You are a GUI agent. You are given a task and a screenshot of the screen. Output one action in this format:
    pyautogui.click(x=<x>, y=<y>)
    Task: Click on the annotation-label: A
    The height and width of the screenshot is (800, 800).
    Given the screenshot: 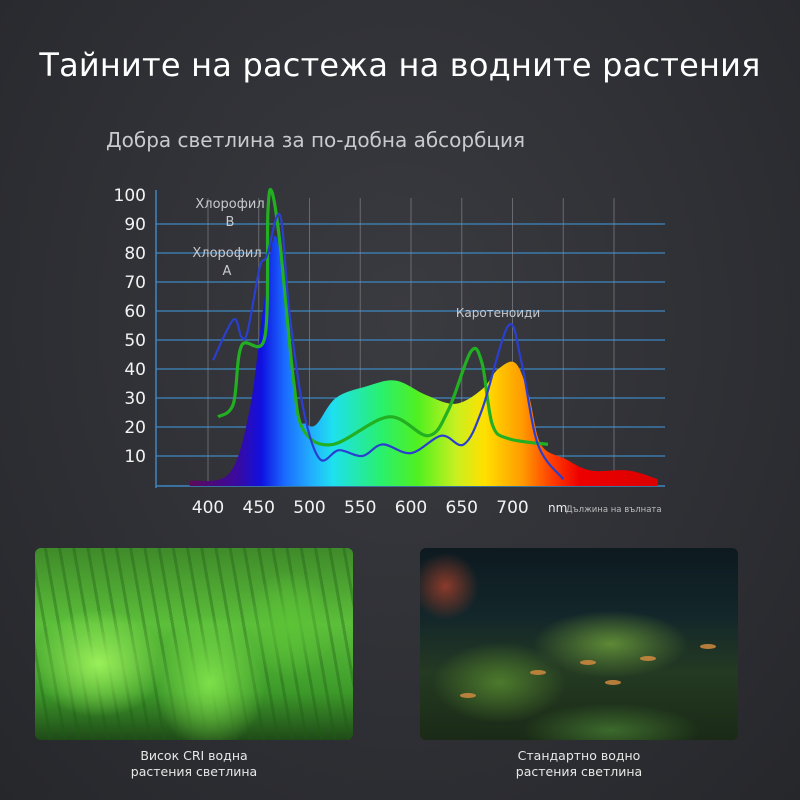 What is the action you would take?
    pyautogui.click(x=227, y=271)
    